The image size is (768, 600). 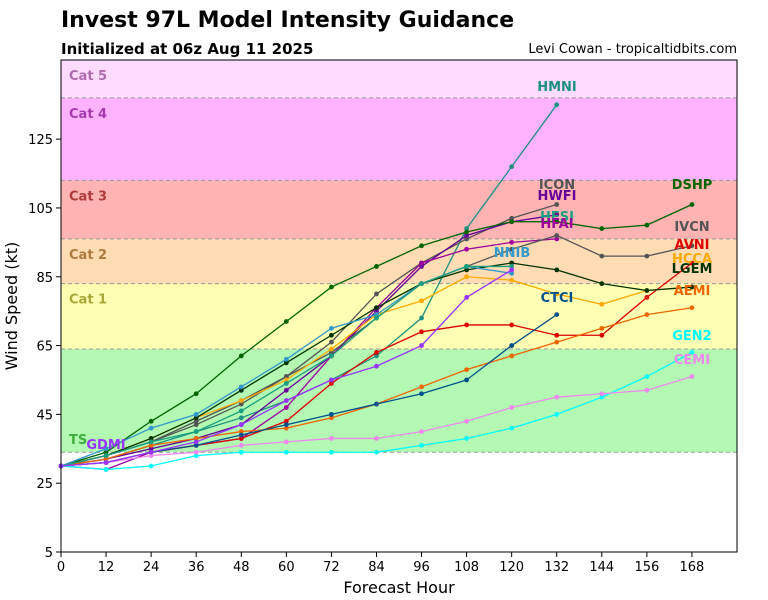 What do you see at coordinates (632, 49) in the screenshot?
I see `chart-credit: Levi Cowan - tropicaltidbits.com` at bounding box center [632, 49].